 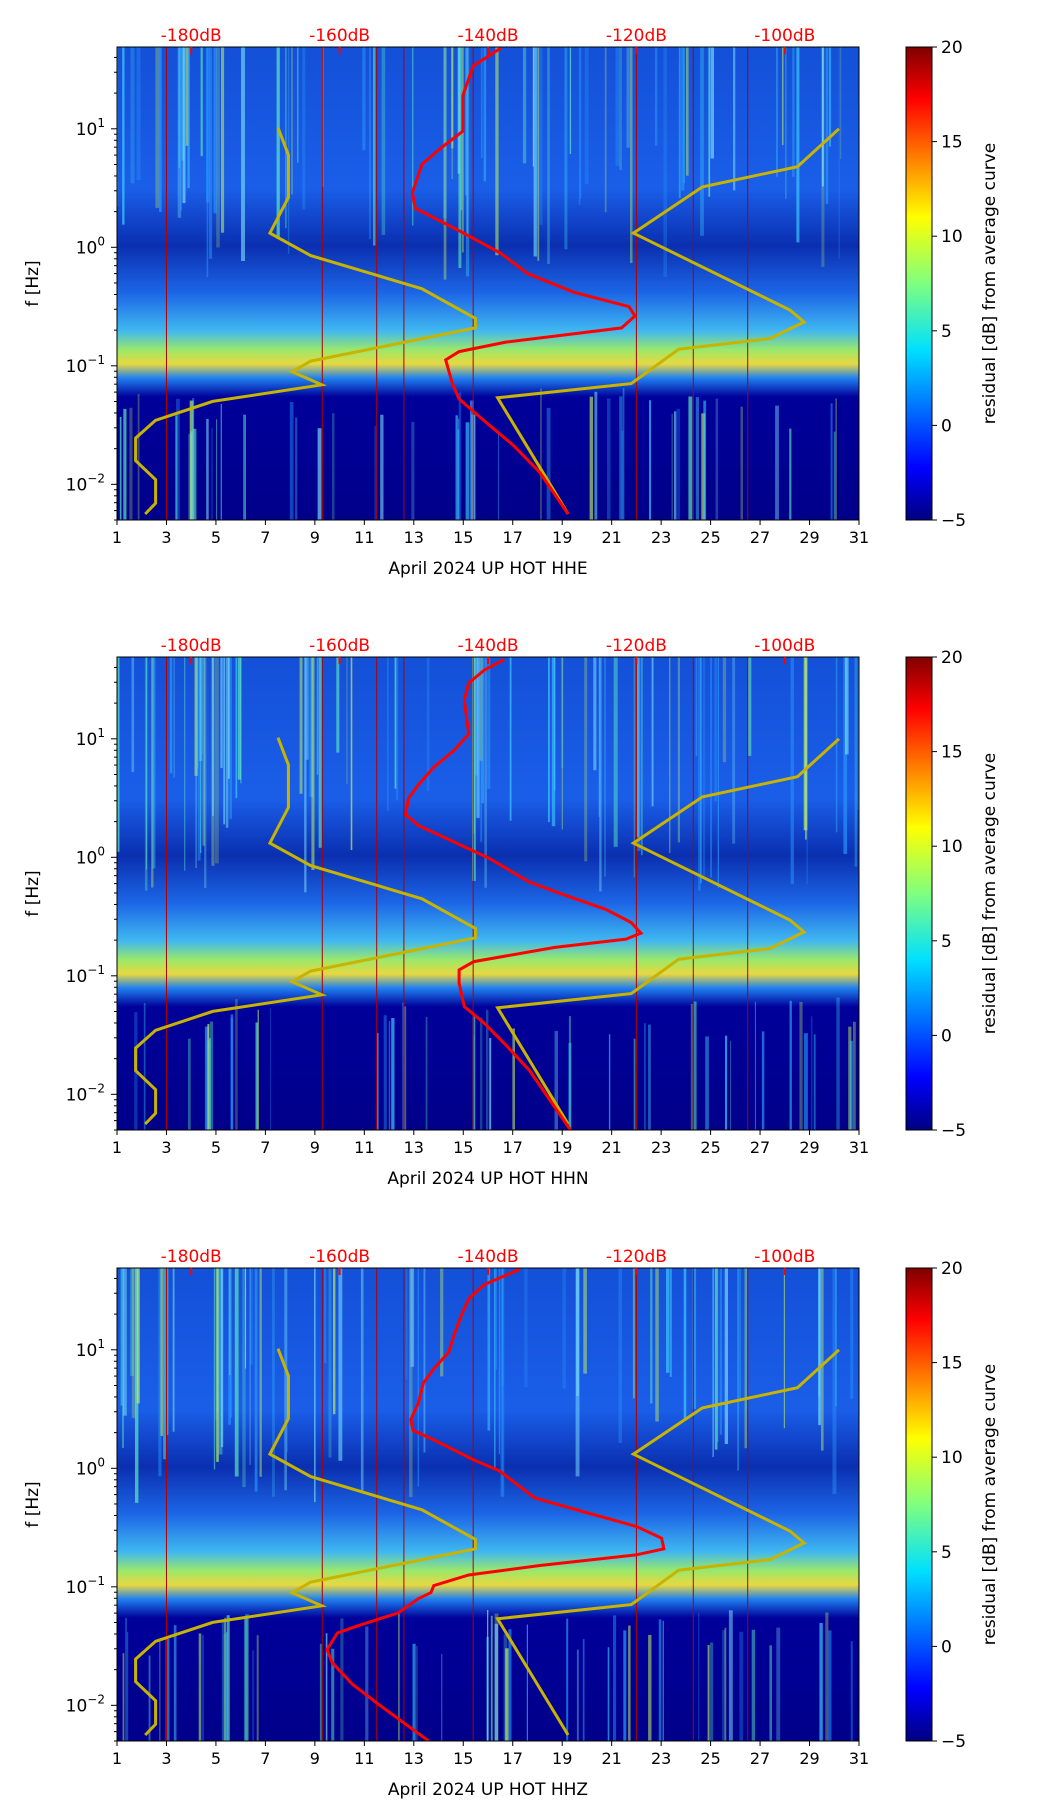 What do you see at coordinates (96, 360) in the screenshot?
I see `y-tick-exponent: −1` at bounding box center [96, 360].